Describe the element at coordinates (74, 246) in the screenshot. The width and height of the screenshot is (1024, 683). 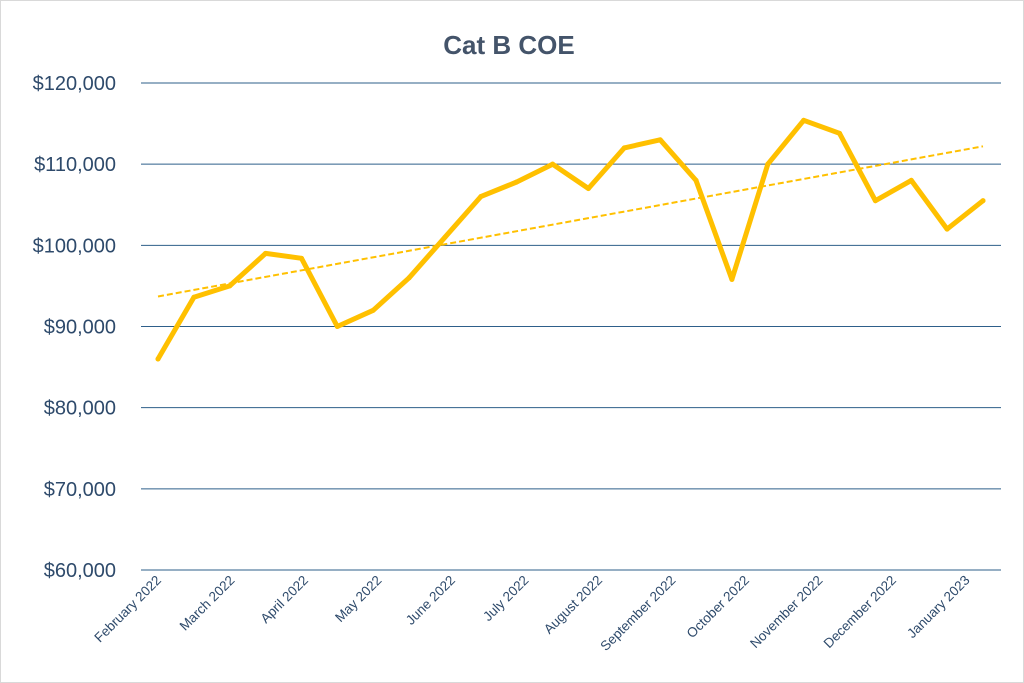
I see `y-tick-label: $100,000` at that location.